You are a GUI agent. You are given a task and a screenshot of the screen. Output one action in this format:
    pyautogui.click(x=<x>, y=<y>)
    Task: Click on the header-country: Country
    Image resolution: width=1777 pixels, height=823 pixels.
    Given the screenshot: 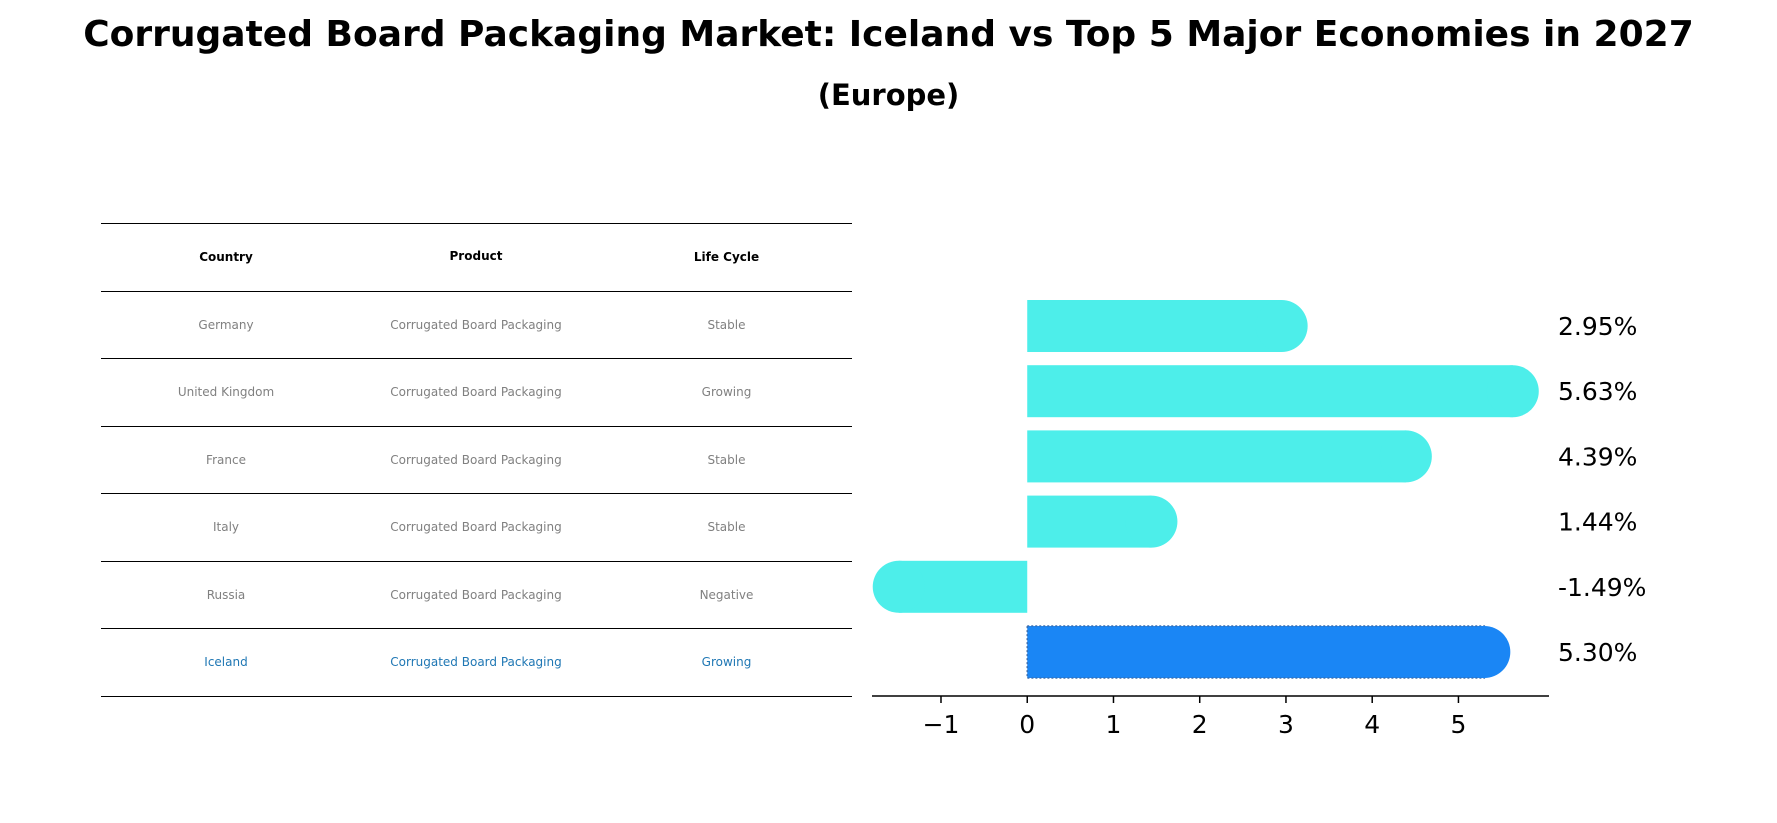 What is the action you would take?
    pyautogui.click(x=226, y=257)
    